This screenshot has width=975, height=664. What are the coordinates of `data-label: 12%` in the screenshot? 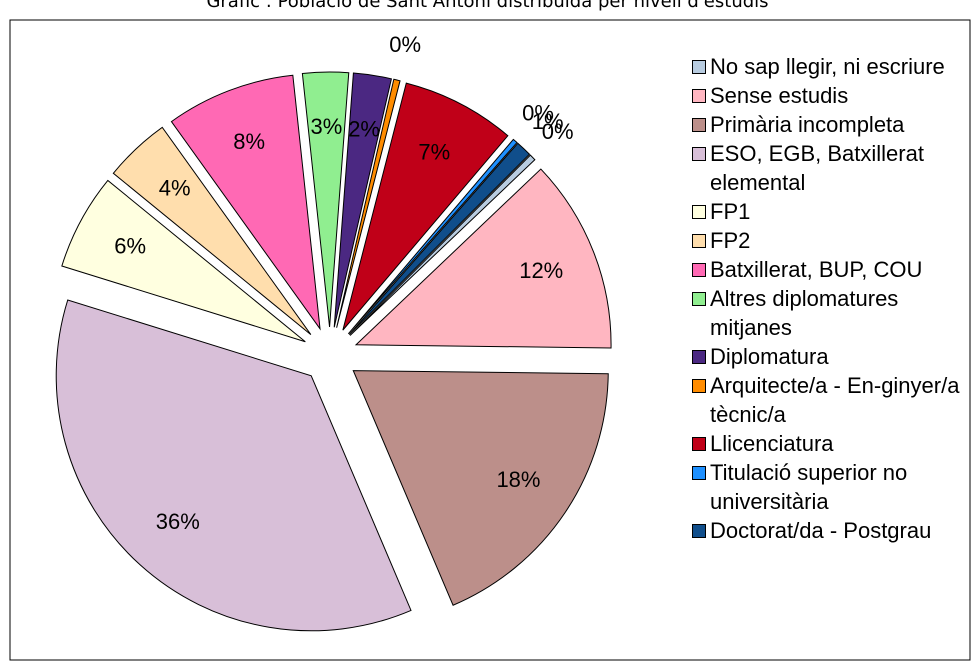 It's located at (541, 270).